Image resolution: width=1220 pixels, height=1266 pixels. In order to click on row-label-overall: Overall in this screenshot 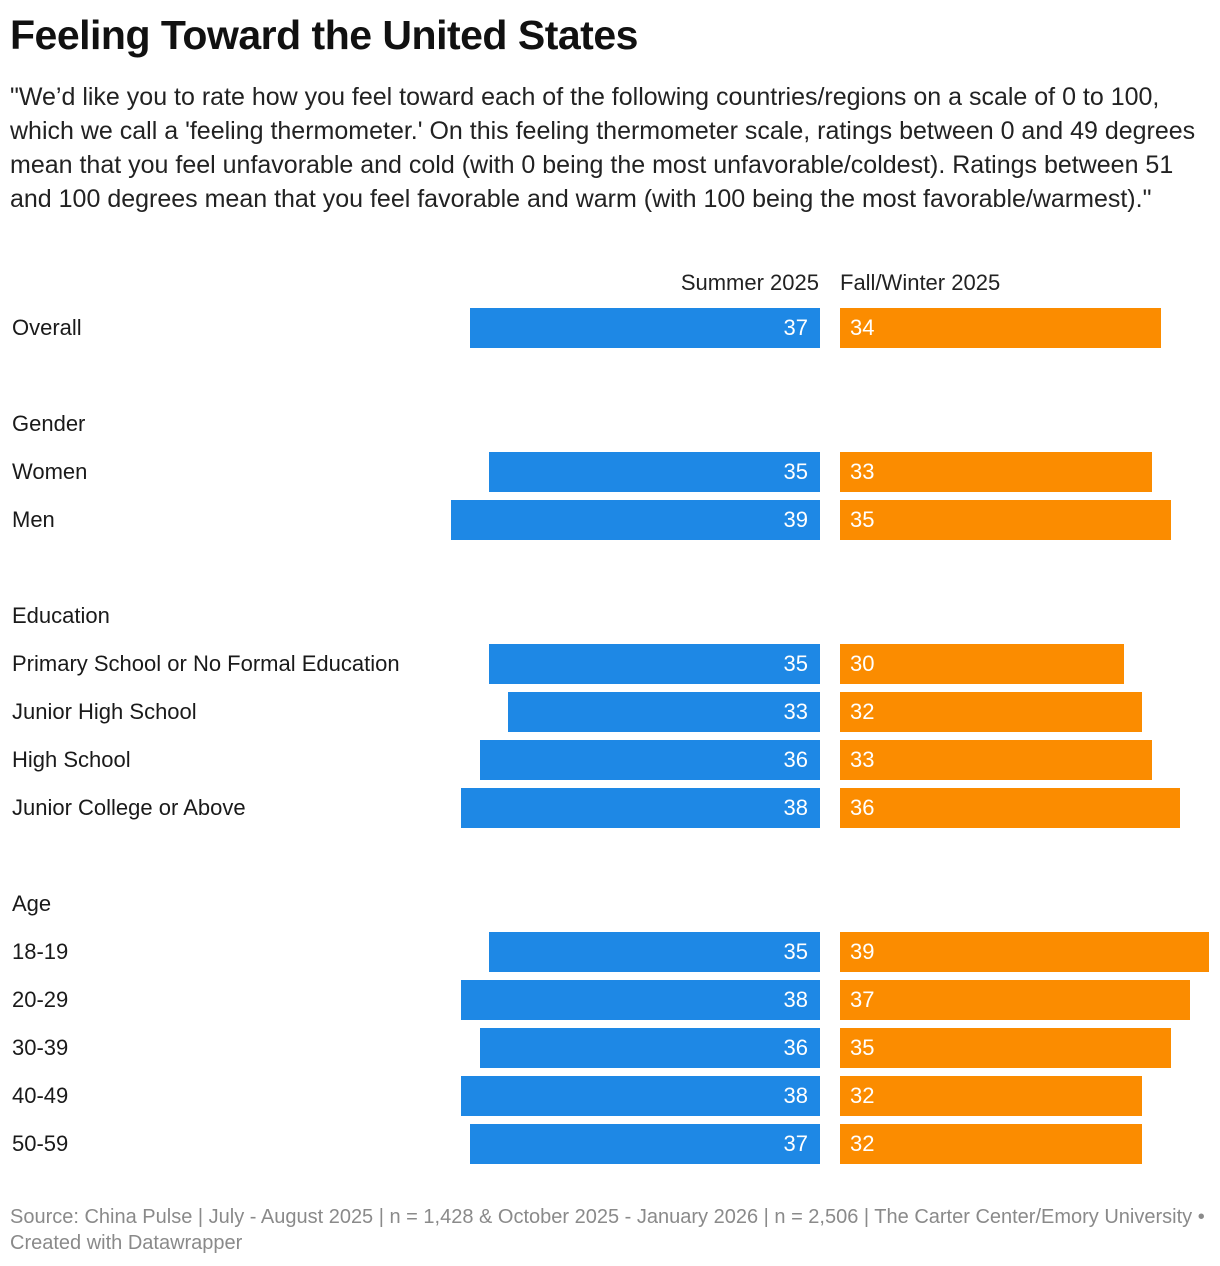, I will do `click(47, 327)`.